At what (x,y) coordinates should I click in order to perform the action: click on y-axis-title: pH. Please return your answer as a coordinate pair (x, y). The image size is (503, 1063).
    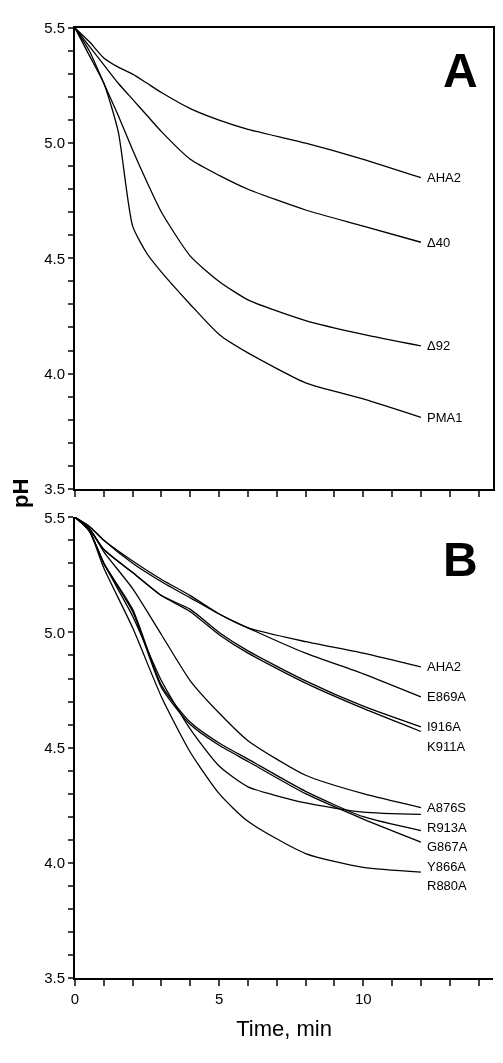
    Looking at the image, I should click on (20, 493).